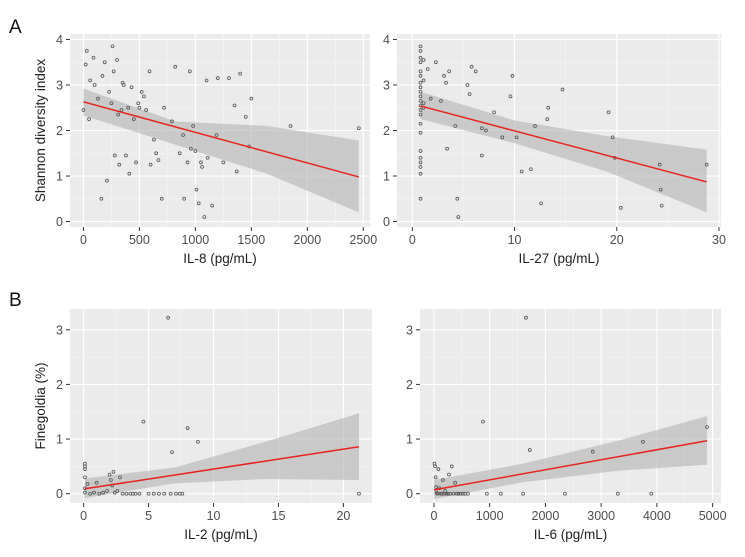 The width and height of the screenshot is (745, 557). Describe the element at coordinates (433, 516) in the screenshot. I see `x-tick-label: 0` at that location.